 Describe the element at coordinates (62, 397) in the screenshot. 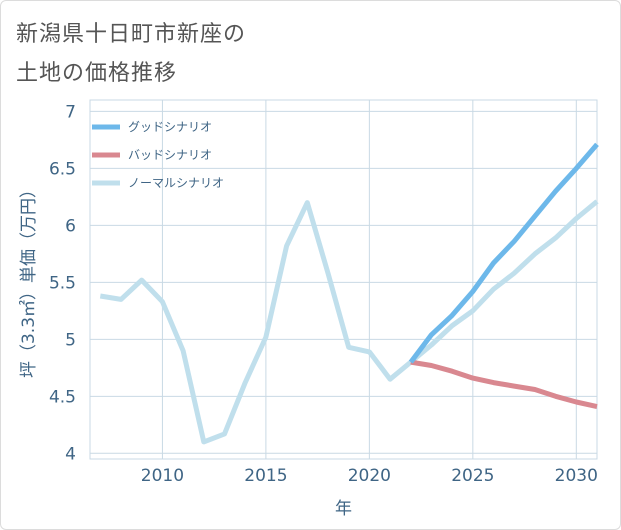

I see `y-tick-4.5: 4.5` at that location.